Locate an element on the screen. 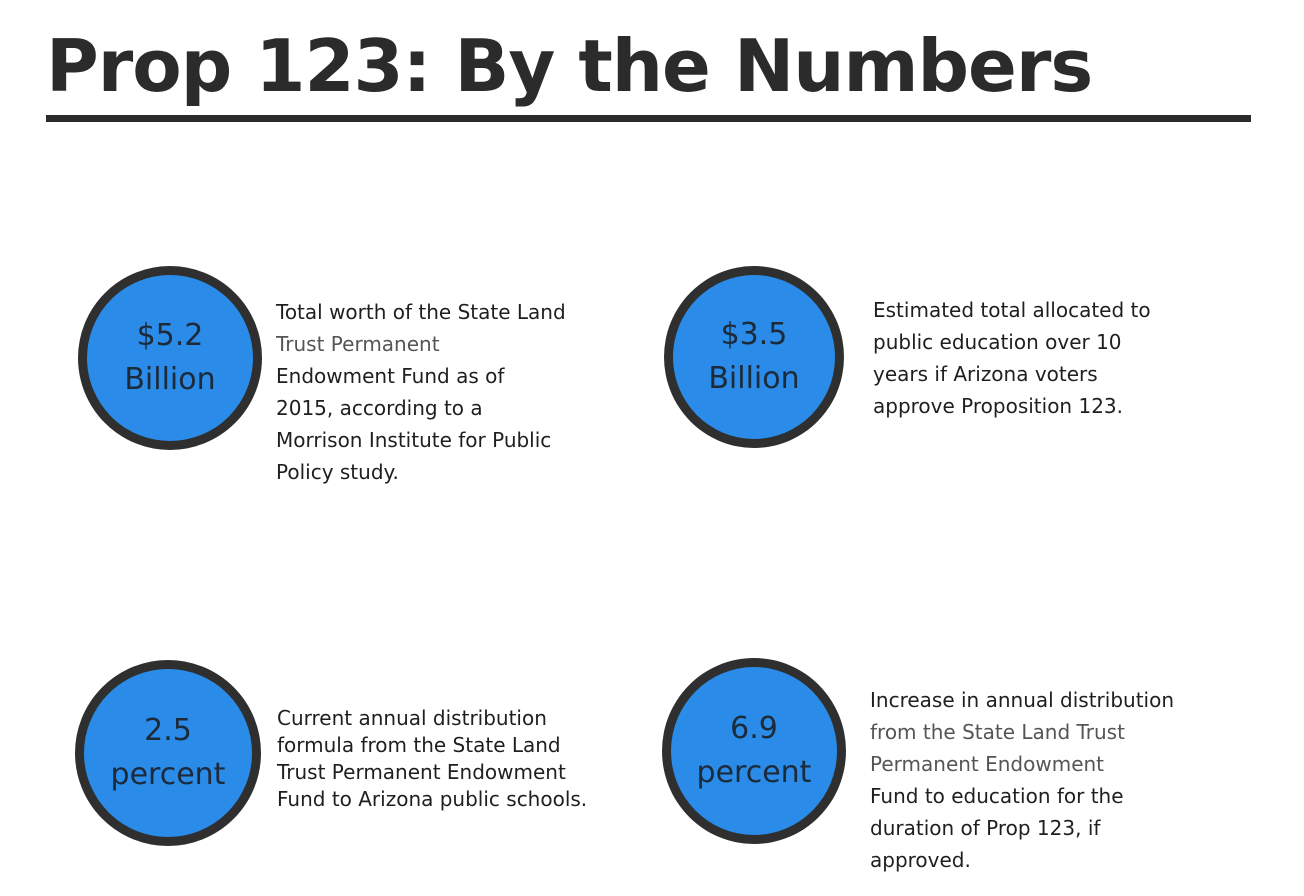  stat-circle-3-5-billion: $3.5 Billion is located at coordinates (754, 357).